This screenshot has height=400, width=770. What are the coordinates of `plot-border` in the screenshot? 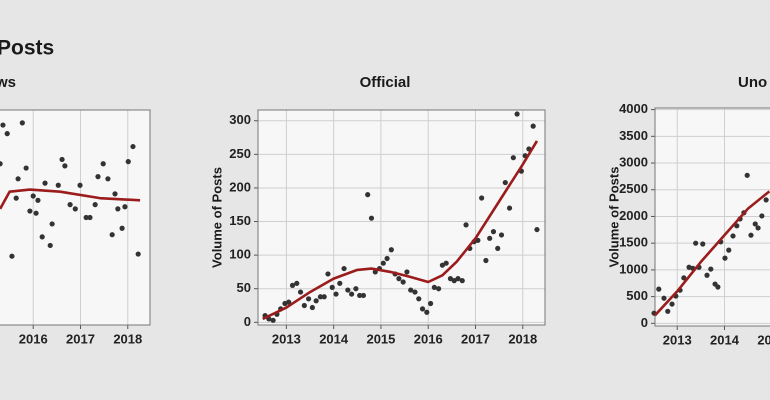 It's located at (75, 217).